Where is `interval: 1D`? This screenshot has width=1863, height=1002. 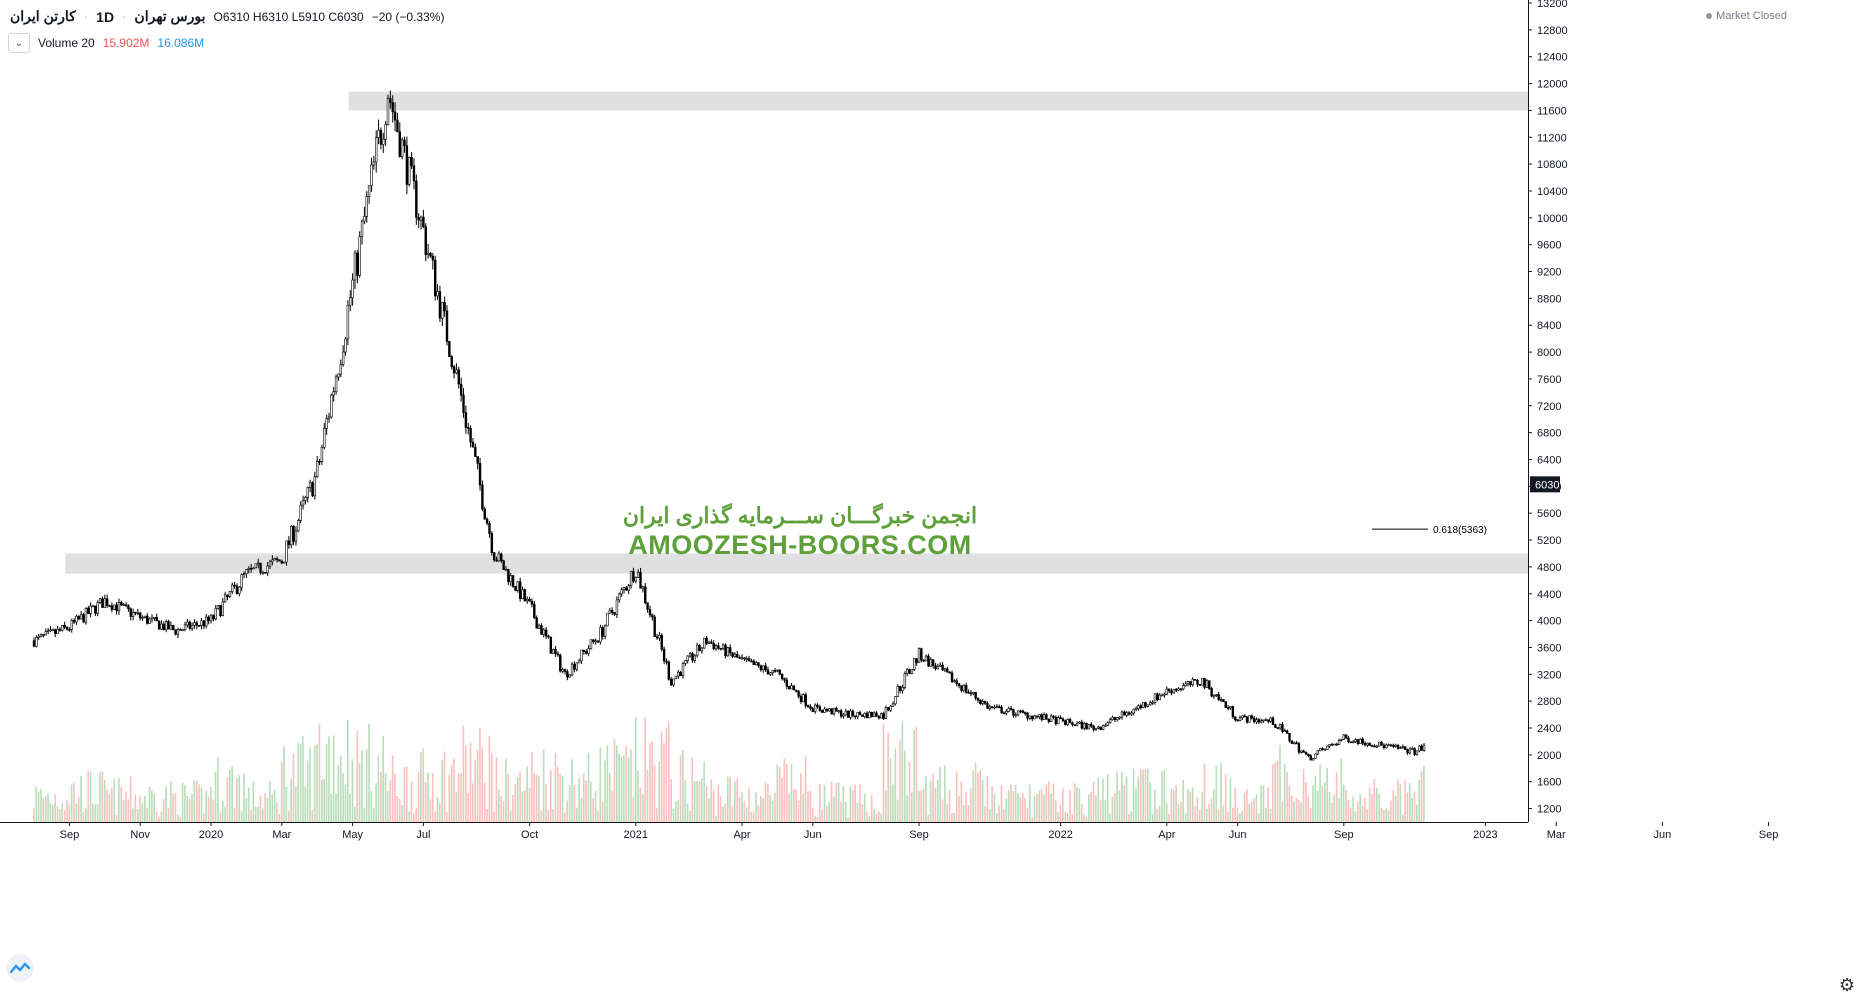 interval: 1D is located at coordinates (105, 16).